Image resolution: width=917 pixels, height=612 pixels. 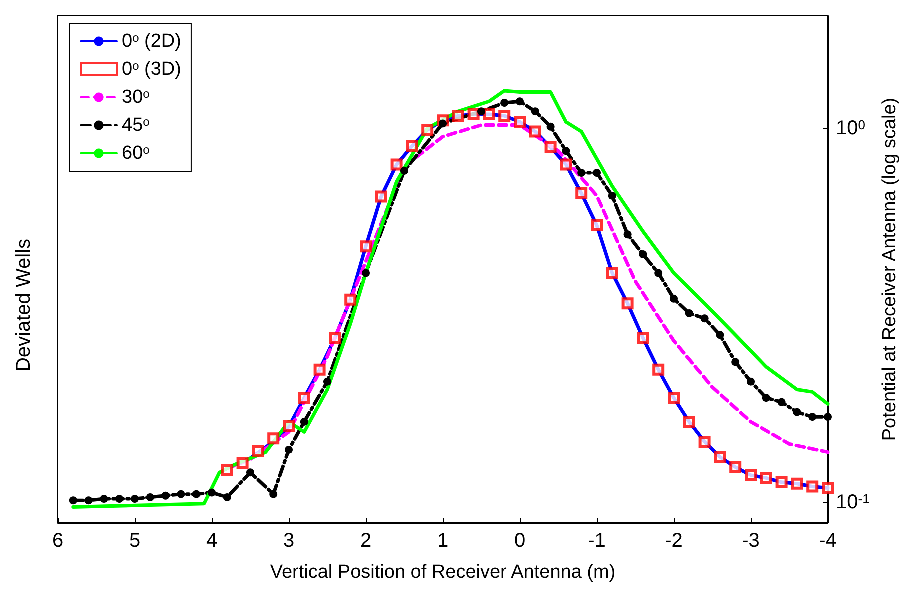 I want to click on x-tick-label: 4, so click(x=212, y=541).